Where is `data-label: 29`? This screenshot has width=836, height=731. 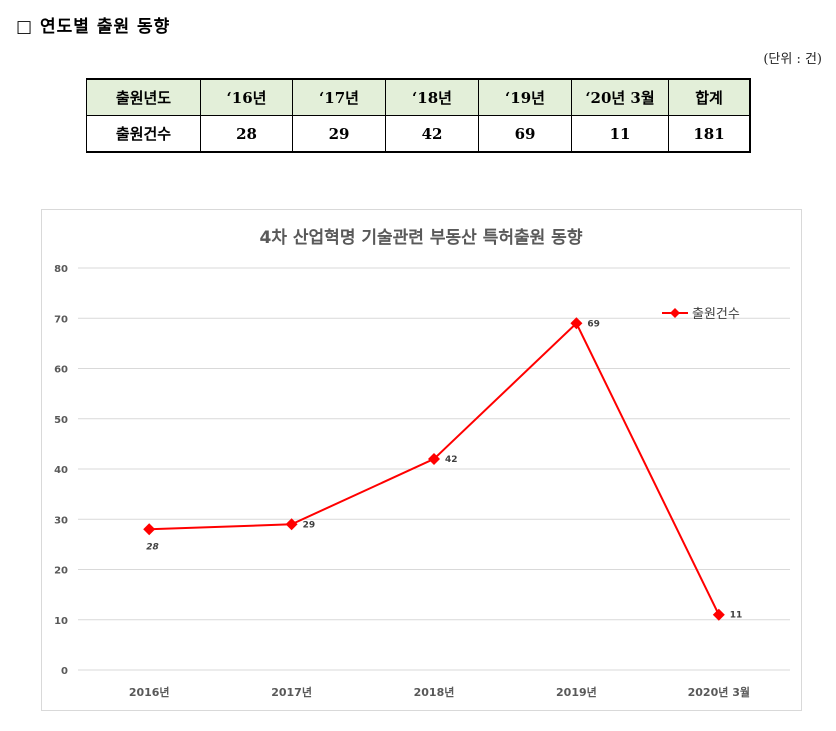 data-label: 29 is located at coordinates (309, 525).